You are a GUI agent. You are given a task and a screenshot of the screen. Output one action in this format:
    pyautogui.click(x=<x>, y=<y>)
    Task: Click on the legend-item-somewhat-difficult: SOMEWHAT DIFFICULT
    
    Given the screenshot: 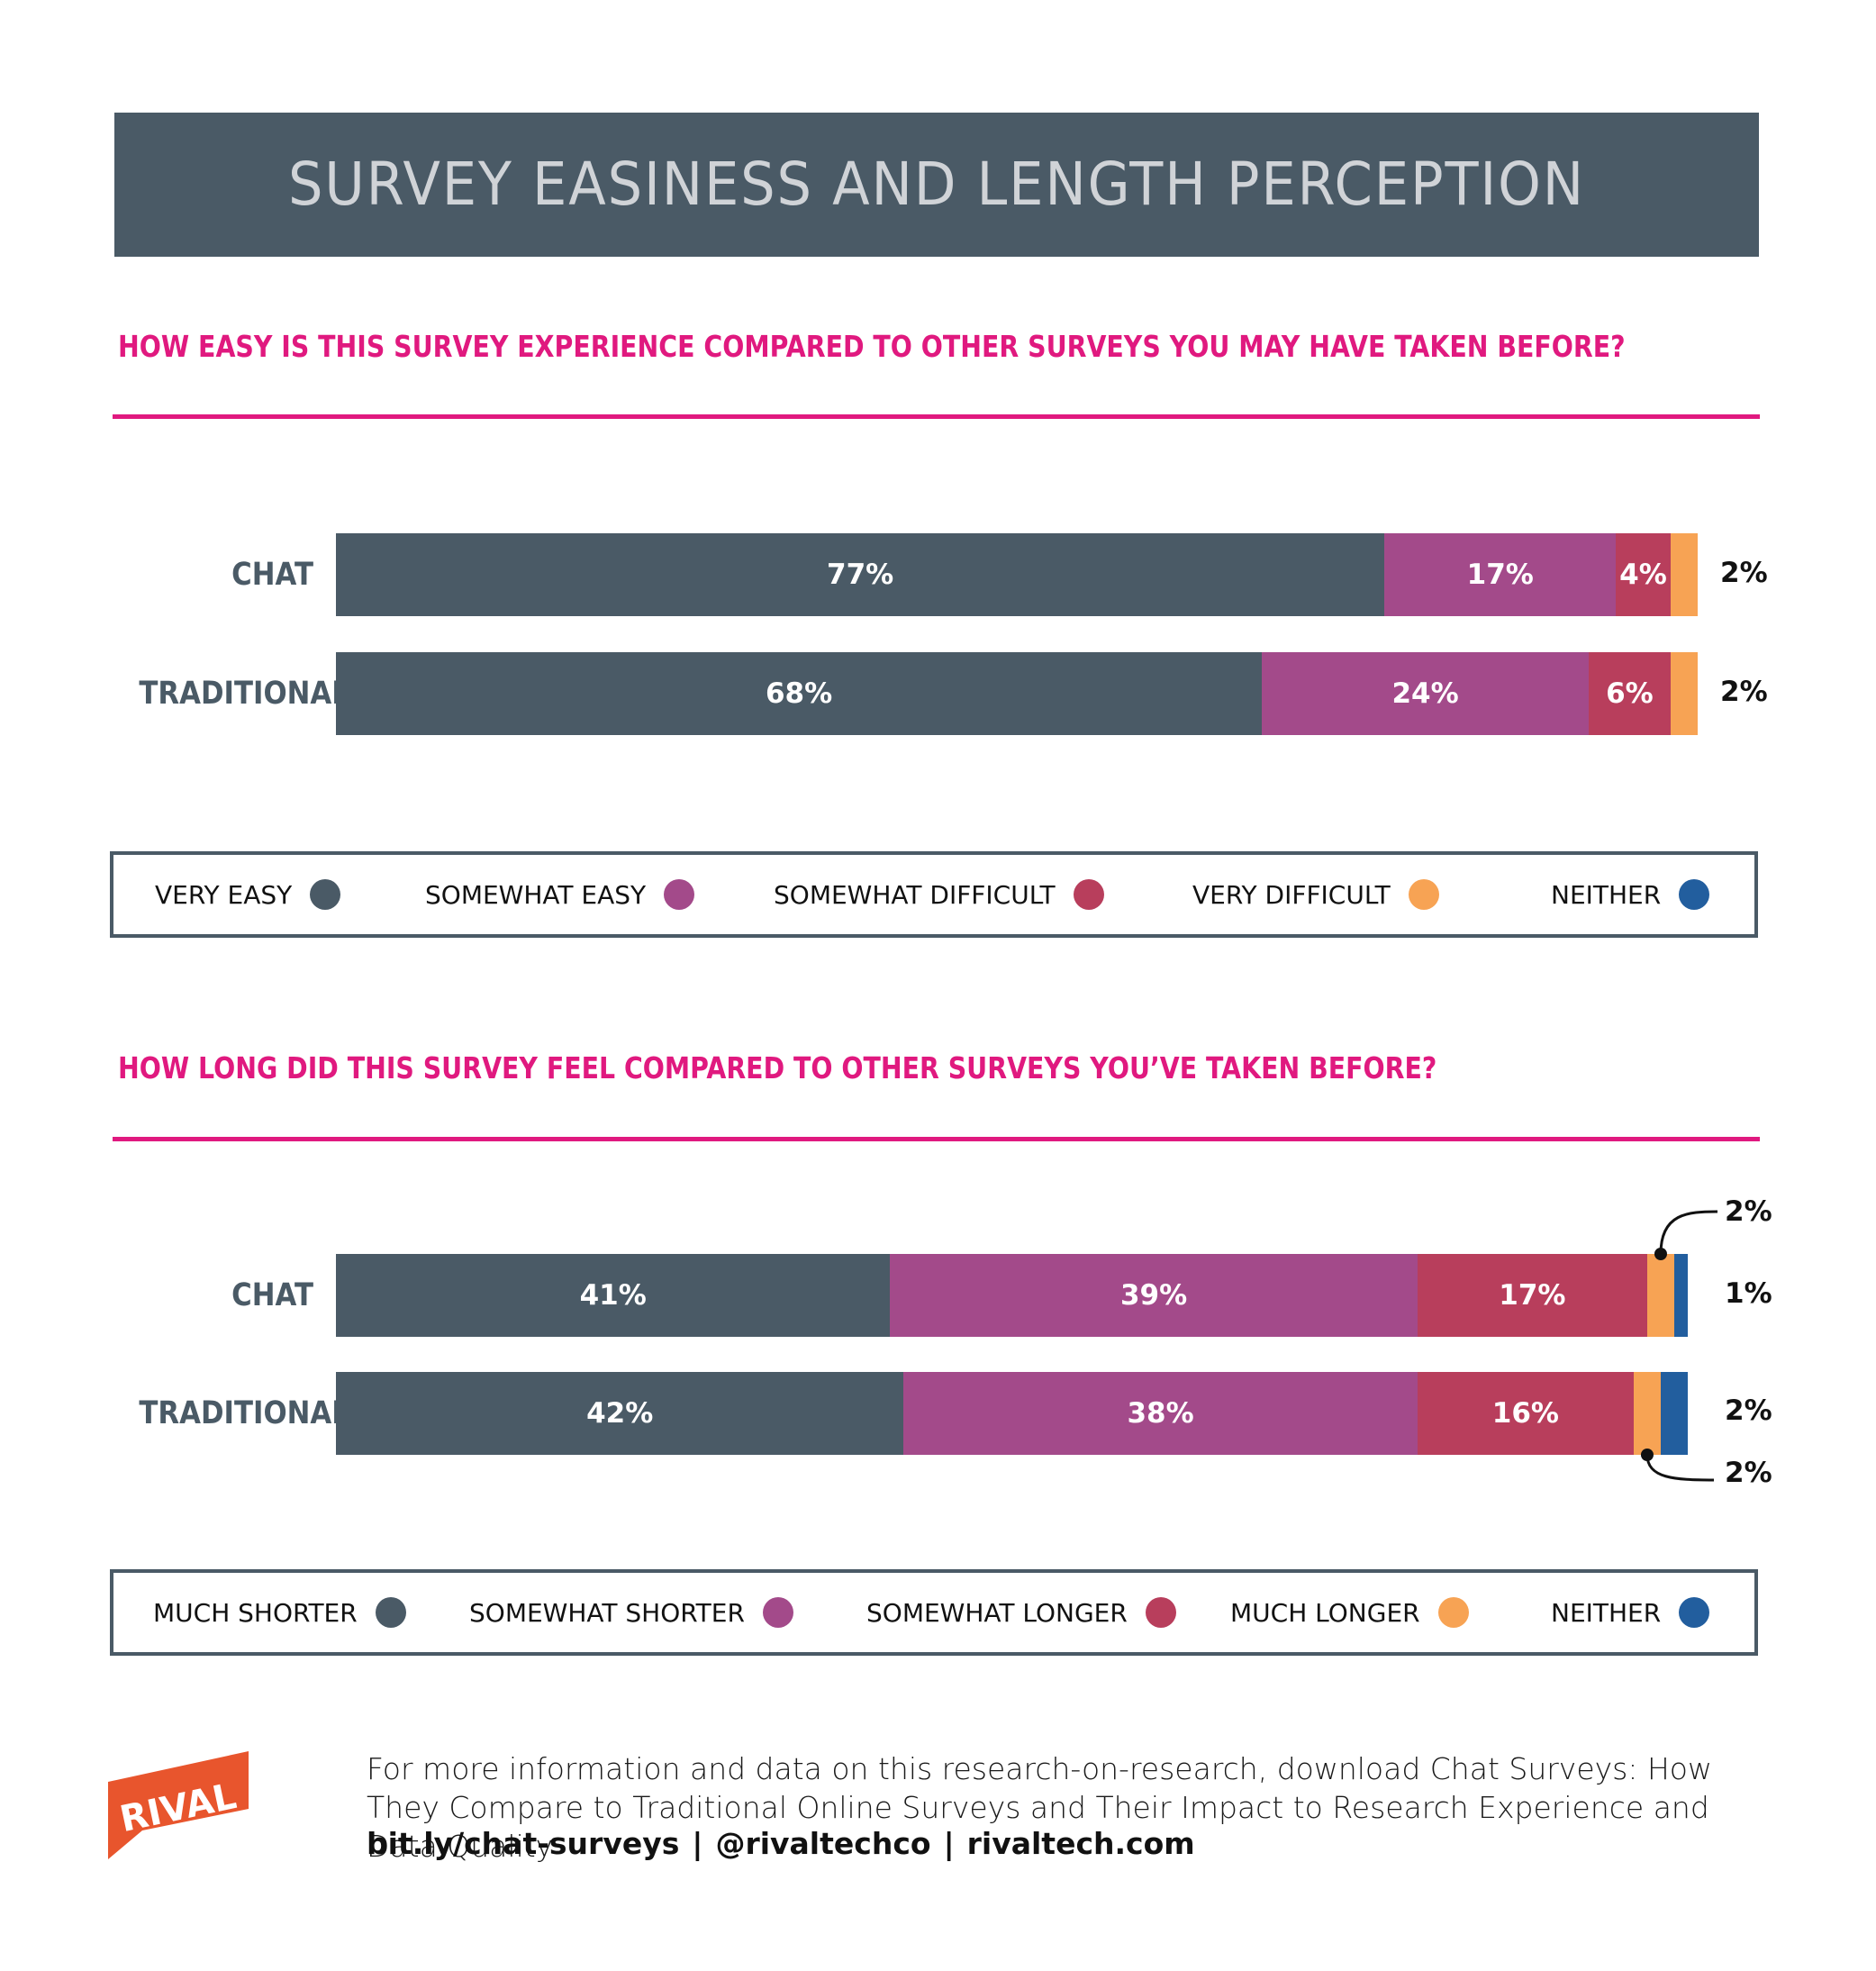 What is the action you would take?
    pyautogui.click(x=939, y=894)
    